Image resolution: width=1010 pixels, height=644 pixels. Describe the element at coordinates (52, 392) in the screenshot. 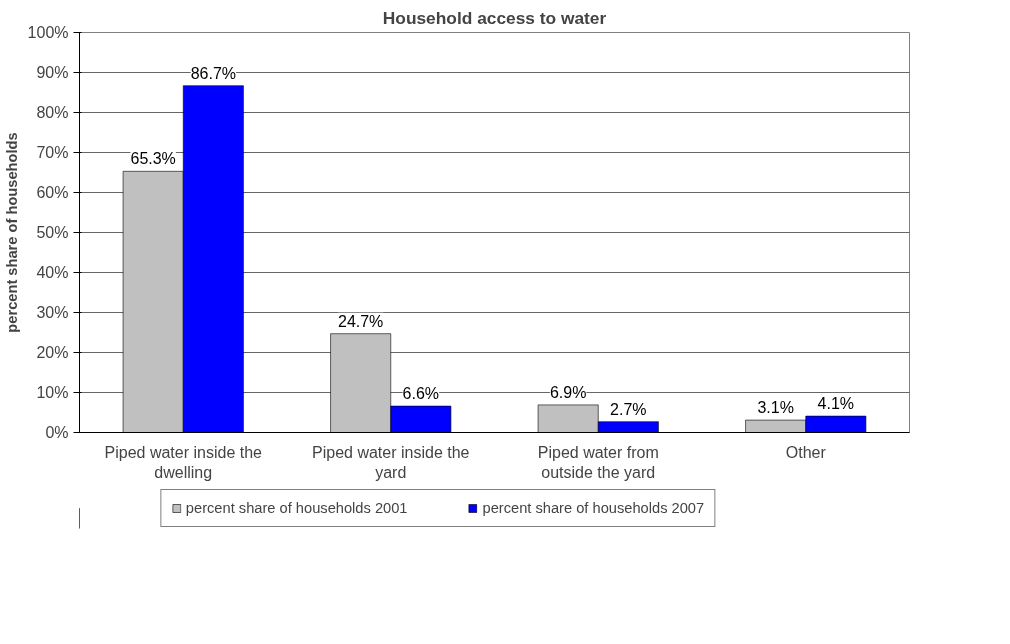

I see `y-tick-label: 10%` at that location.